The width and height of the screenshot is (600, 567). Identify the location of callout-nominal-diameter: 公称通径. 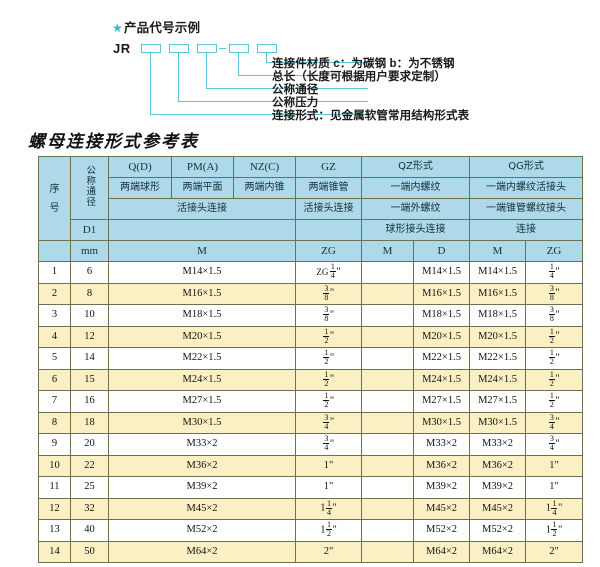
(295, 90).